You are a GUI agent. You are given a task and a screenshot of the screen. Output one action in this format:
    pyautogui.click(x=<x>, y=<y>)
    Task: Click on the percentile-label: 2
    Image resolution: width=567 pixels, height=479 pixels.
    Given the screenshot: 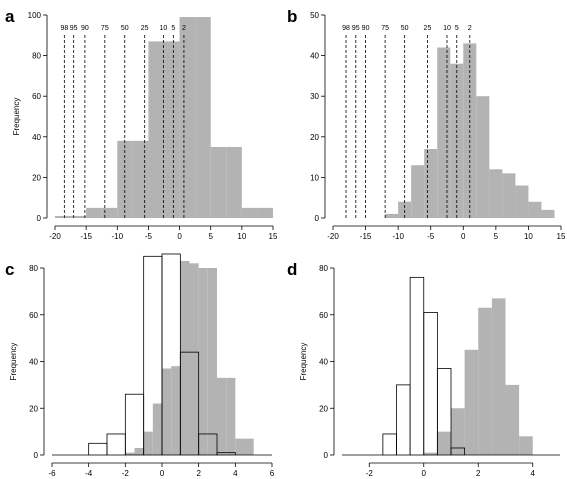 What is the action you would take?
    pyautogui.click(x=184, y=28)
    